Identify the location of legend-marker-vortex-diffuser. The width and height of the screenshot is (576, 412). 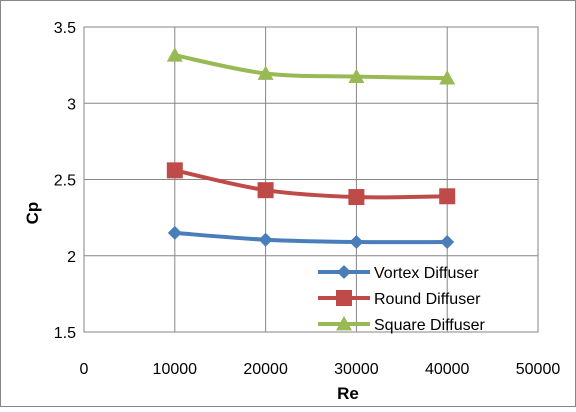
(344, 272).